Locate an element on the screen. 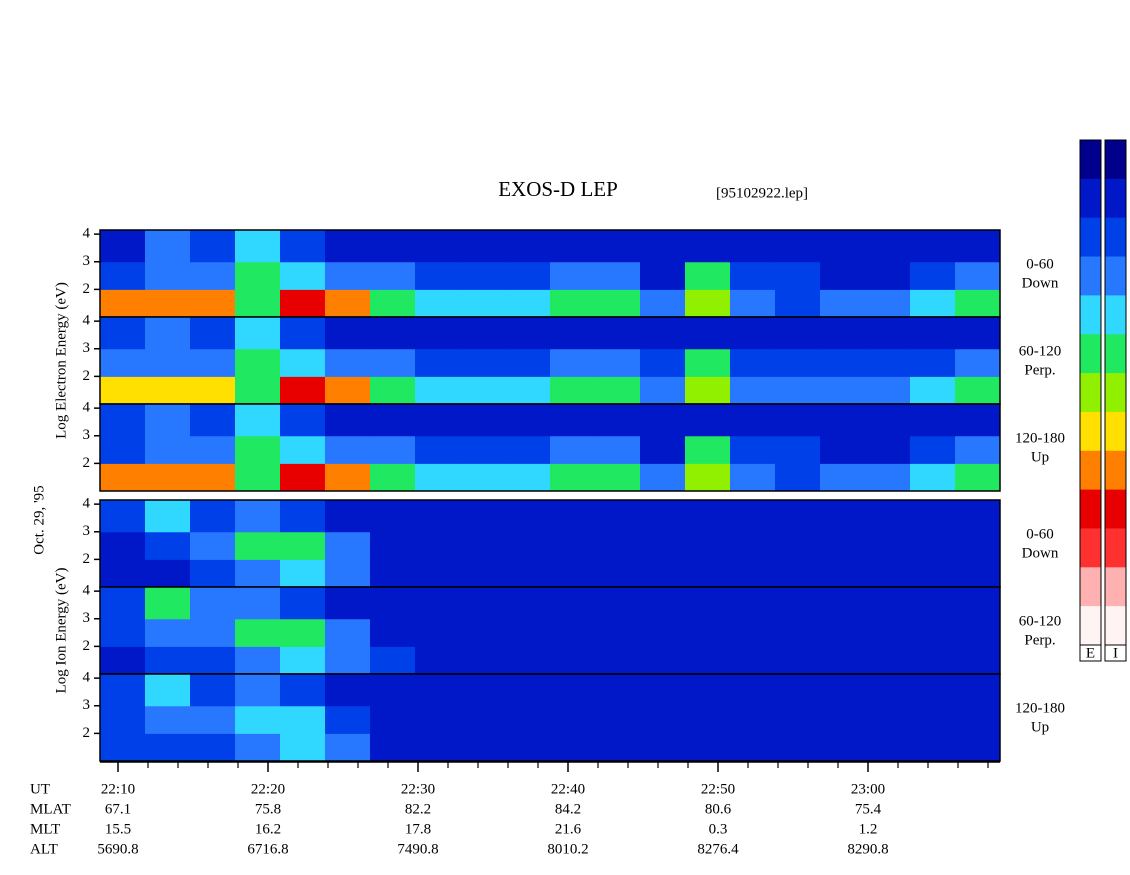  panel-label: 120-180 is located at coordinates (1040, 708).